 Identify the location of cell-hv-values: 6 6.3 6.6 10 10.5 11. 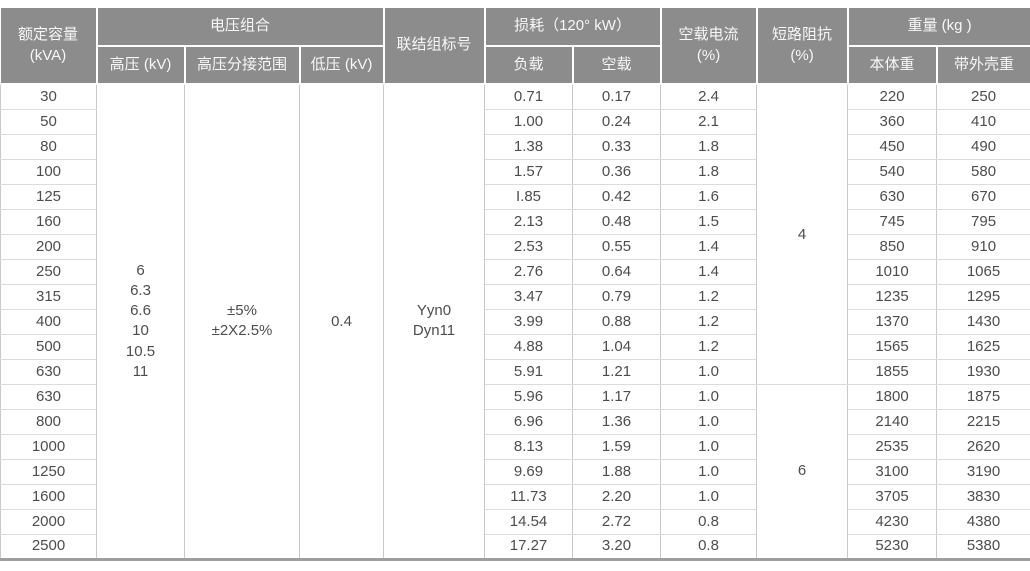
(140, 322).